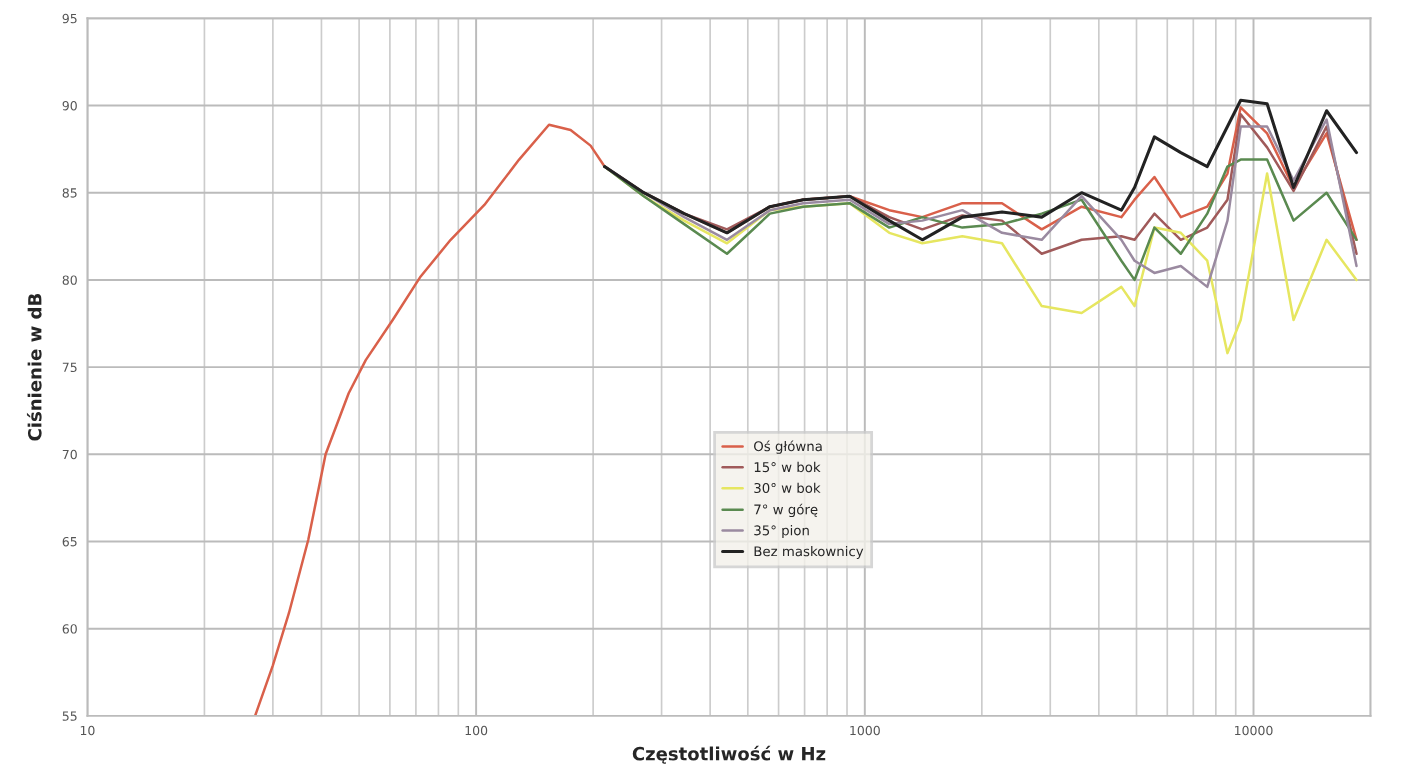 The image size is (1410, 764). I want to click on y-axis-title: Ciśnienie w dB, so click(34, 367).